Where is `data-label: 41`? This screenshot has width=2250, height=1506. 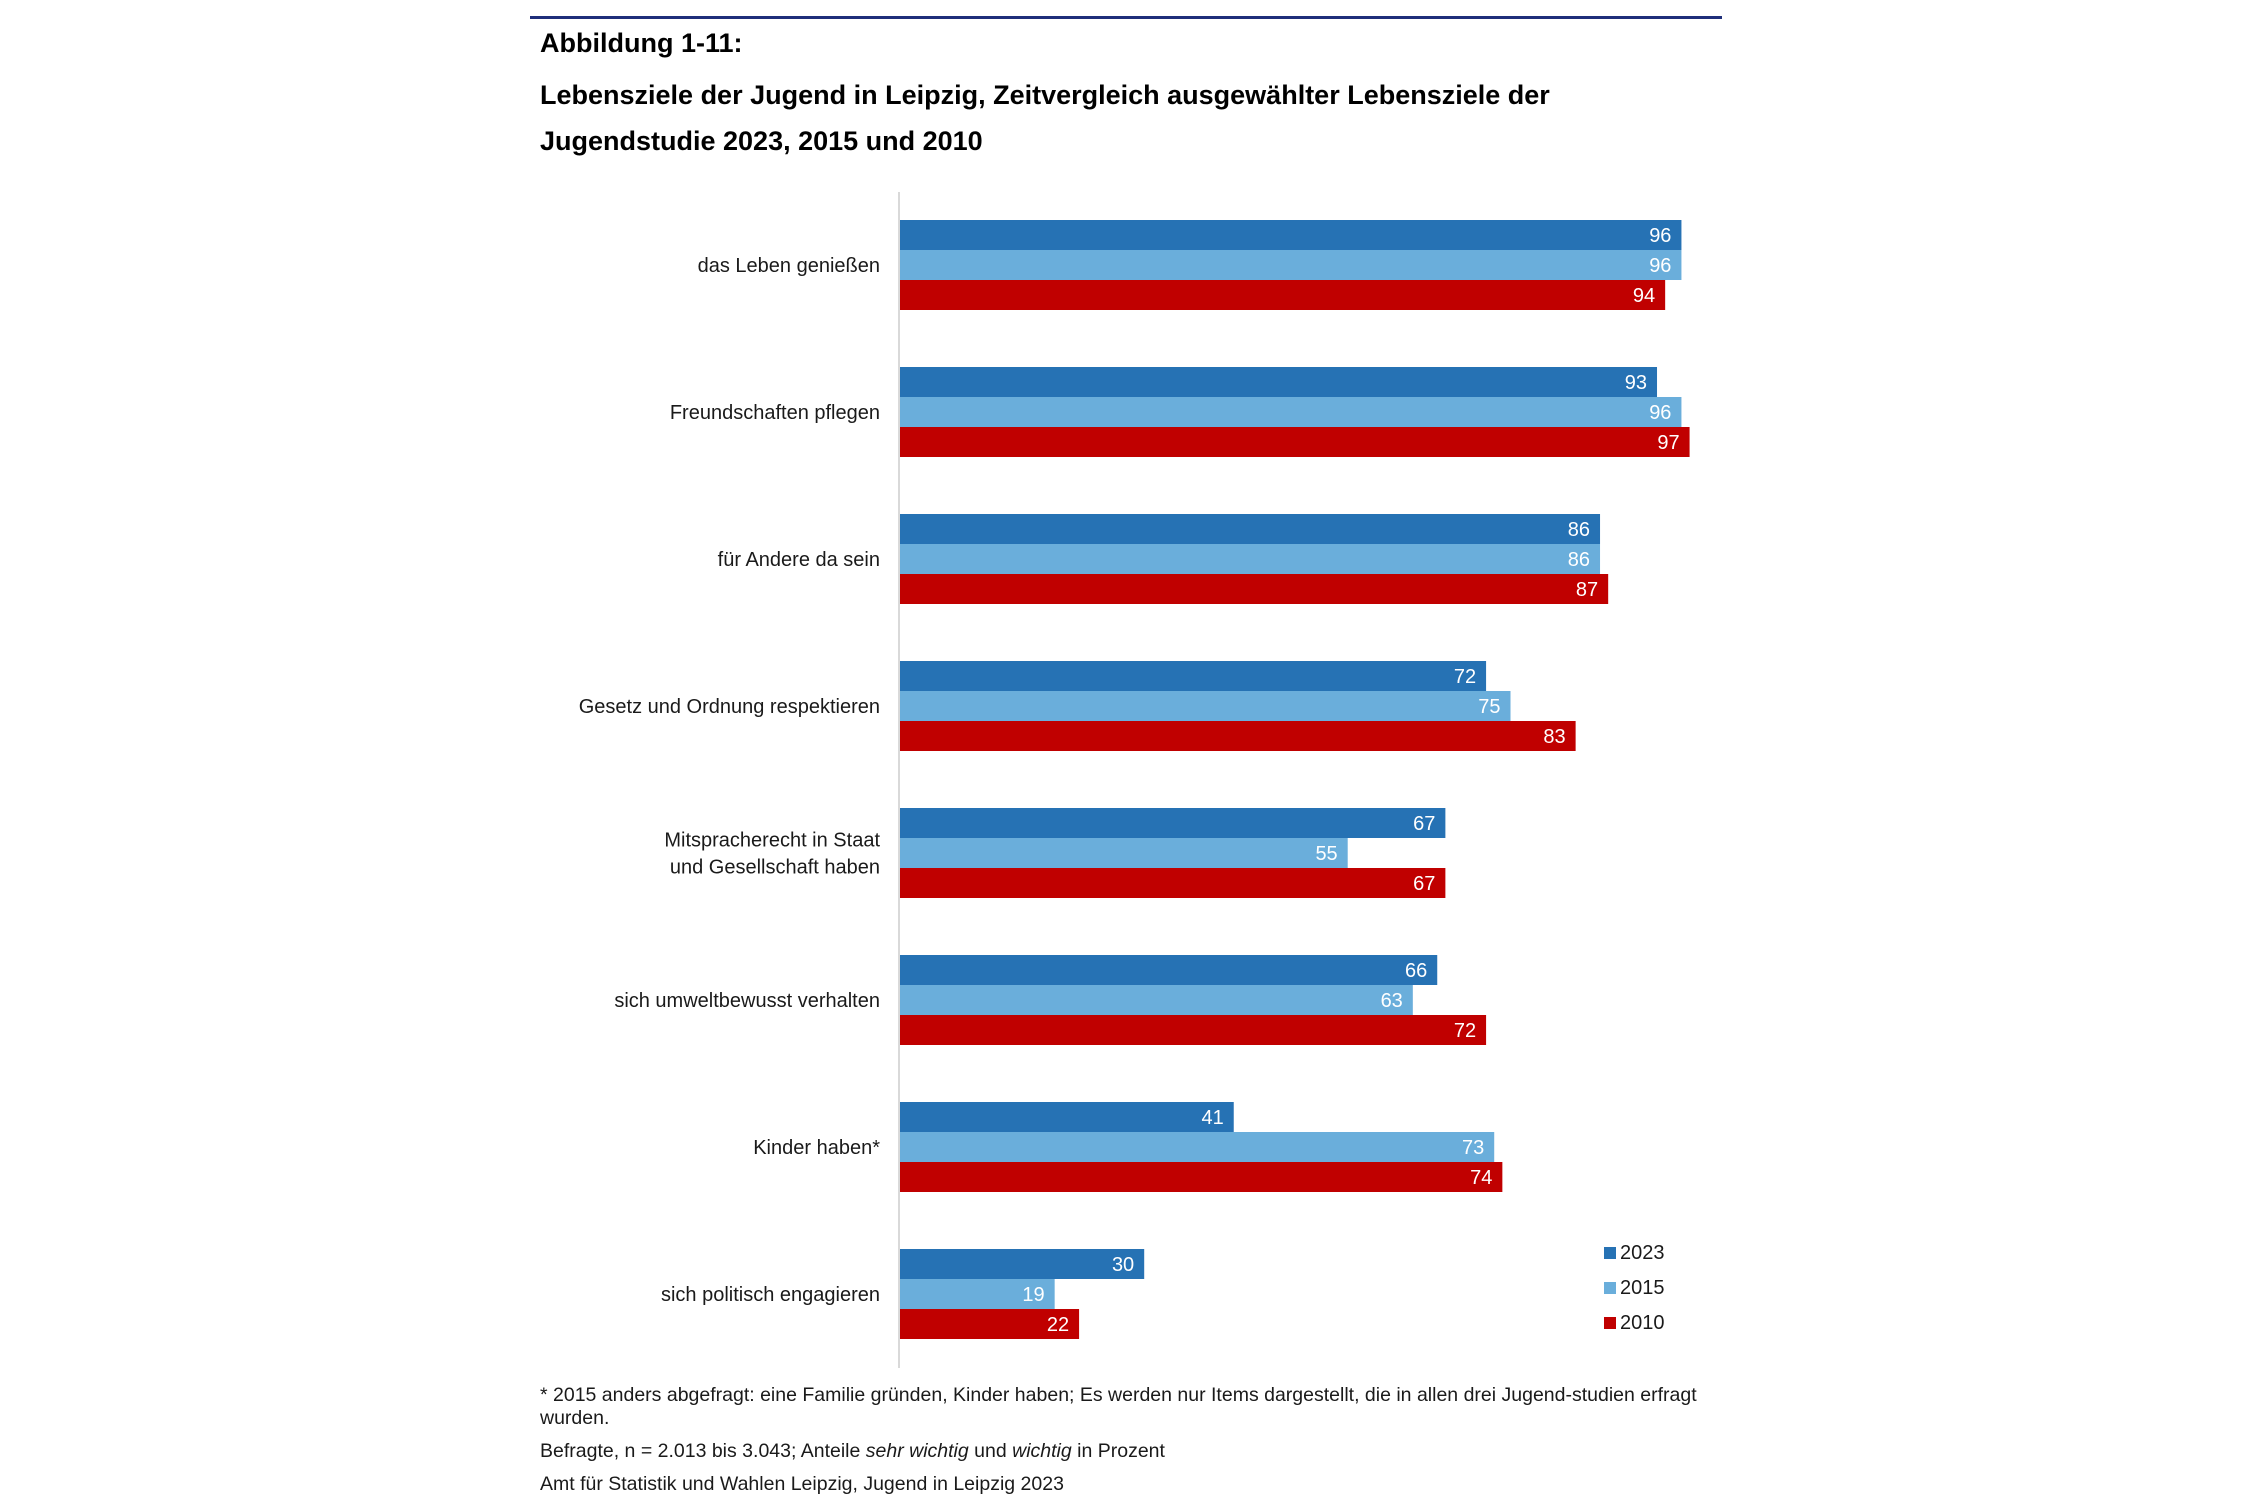 data-label: 41 is located at coordinates (1212, 1118).